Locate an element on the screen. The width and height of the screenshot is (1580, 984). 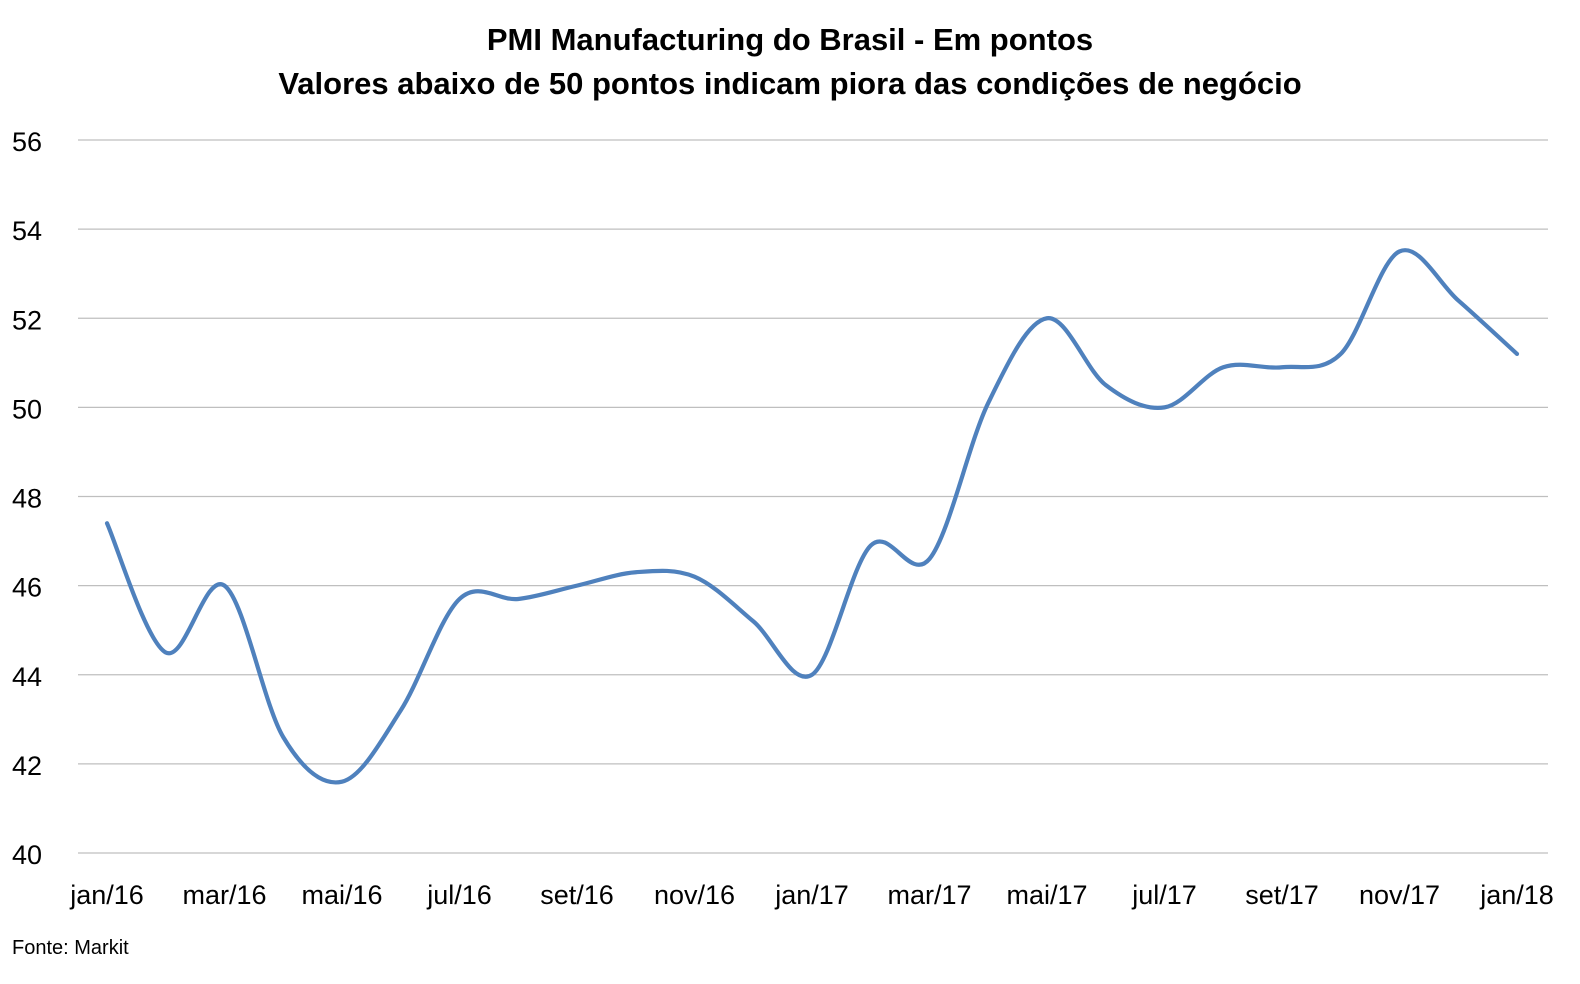
x-tick-label: mar/17 is located at coordinates (929, 895).